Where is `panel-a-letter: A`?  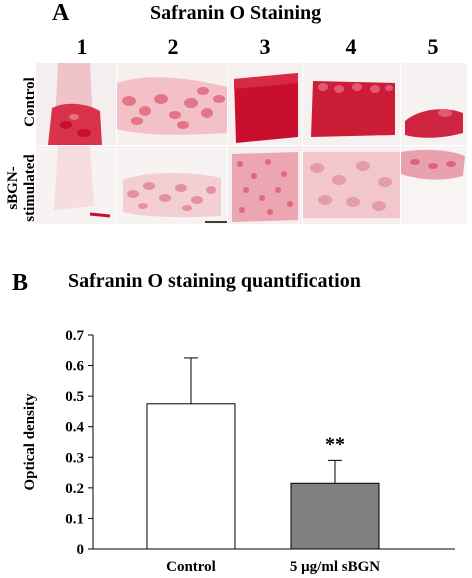 panel-a-letter: A is located at coordinates (61, 13).